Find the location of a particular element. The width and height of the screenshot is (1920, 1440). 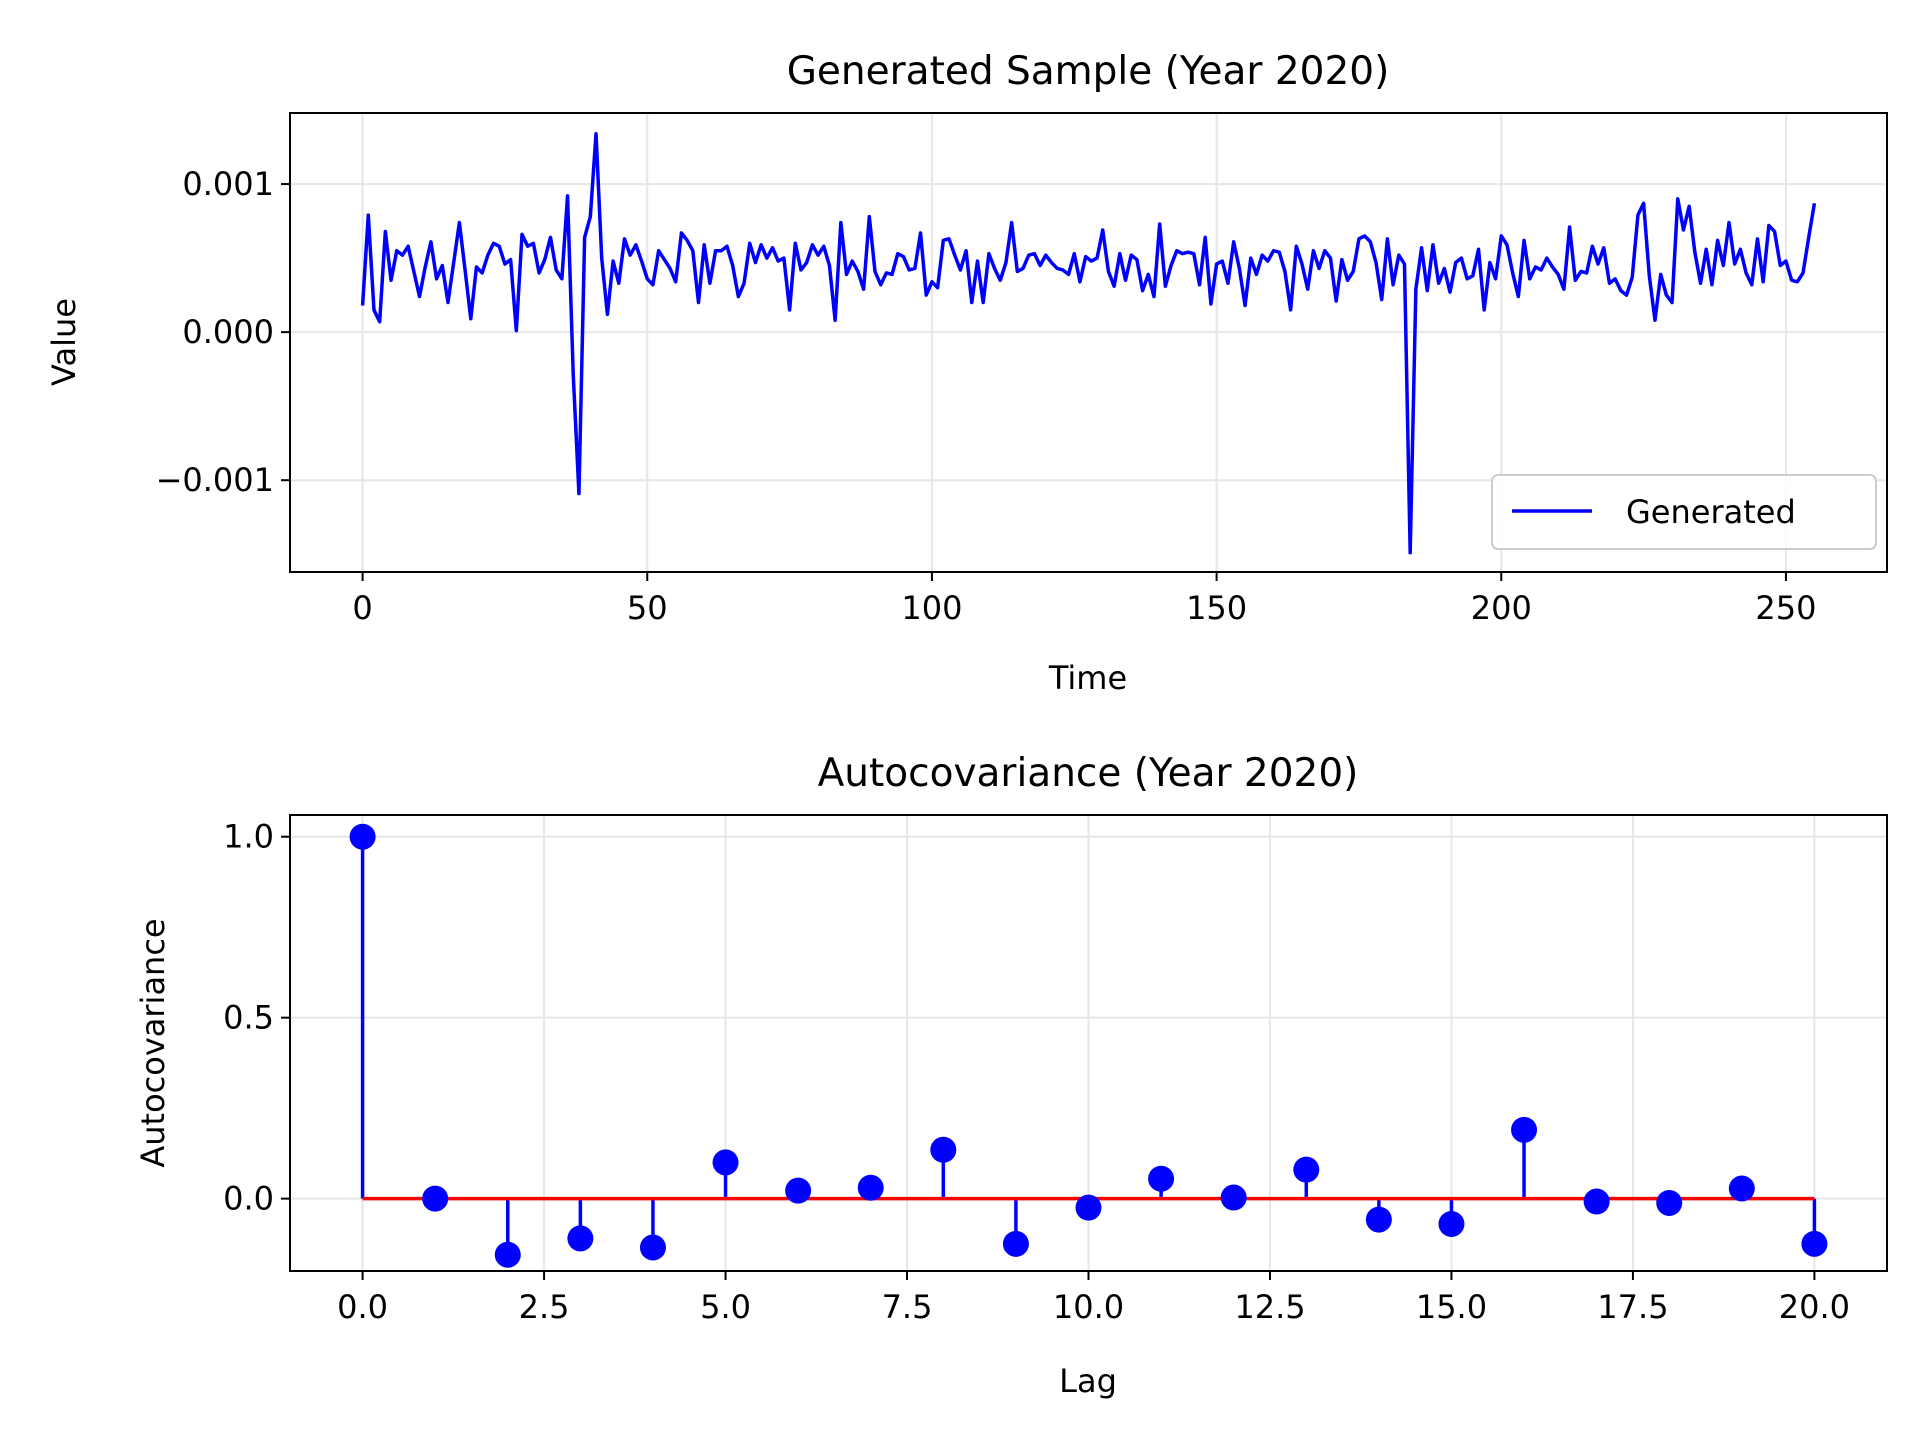

x-tick-label: 20.0 is located at coordinates (1814, 1307).